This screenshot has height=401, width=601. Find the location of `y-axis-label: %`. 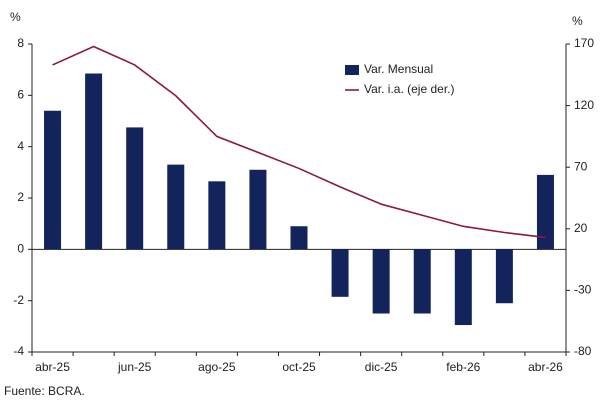

y-axis-label: % is located at coordinates (15, 17).